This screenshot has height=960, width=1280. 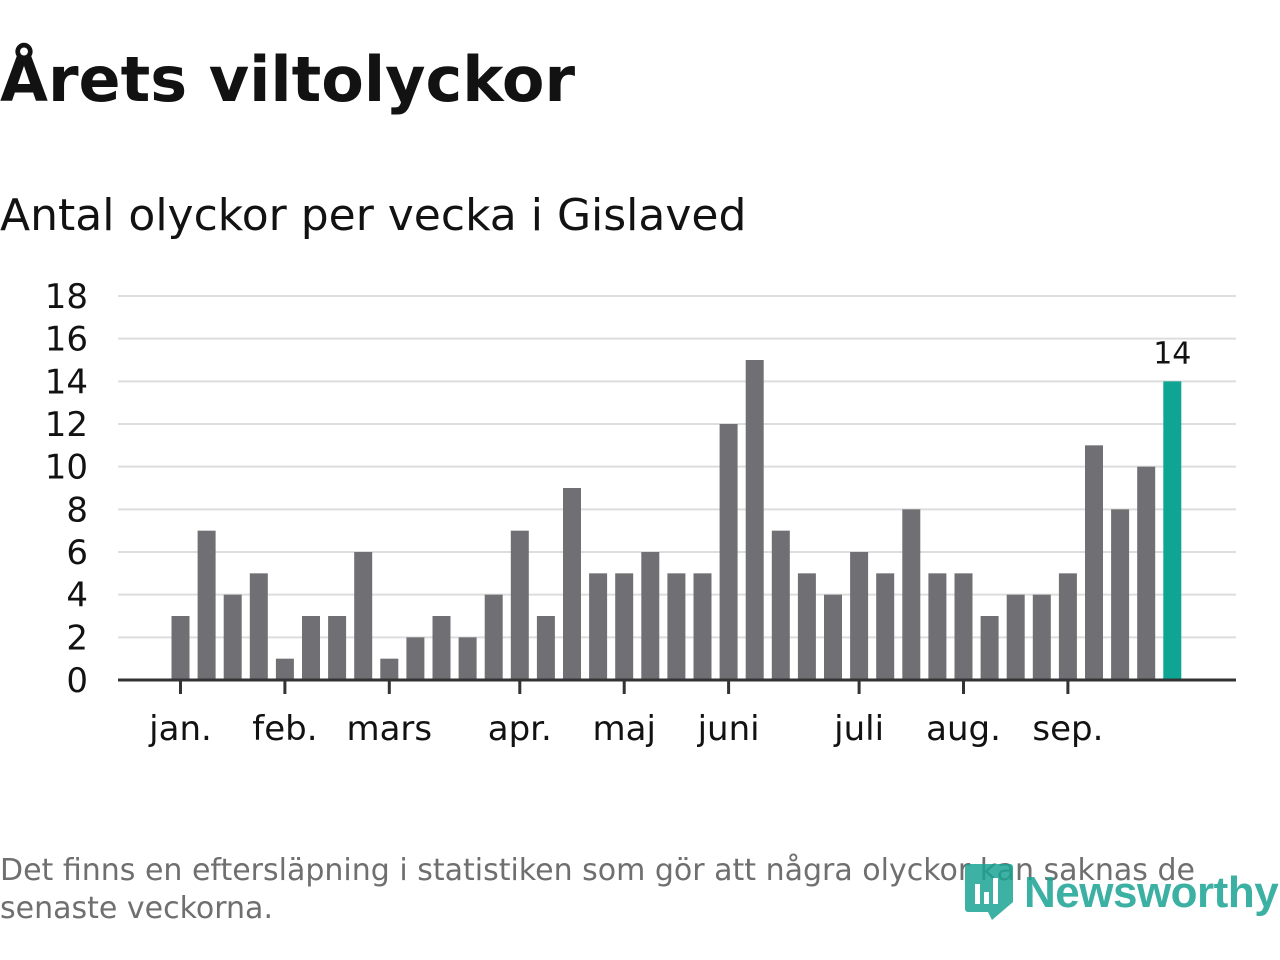 What do you see at coordinates (77, 510) in the screenshot?
I see `y-tick-label: 8` at bounding box center [77, 510].